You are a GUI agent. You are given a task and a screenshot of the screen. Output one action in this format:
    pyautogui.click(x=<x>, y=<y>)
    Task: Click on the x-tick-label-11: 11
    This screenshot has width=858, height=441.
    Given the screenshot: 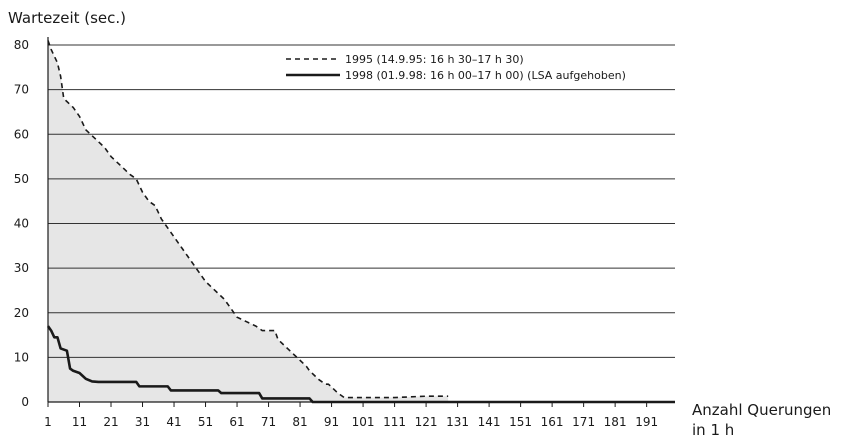 What is the action you would take?
    pyautogui.click(x=79, y=422)
    